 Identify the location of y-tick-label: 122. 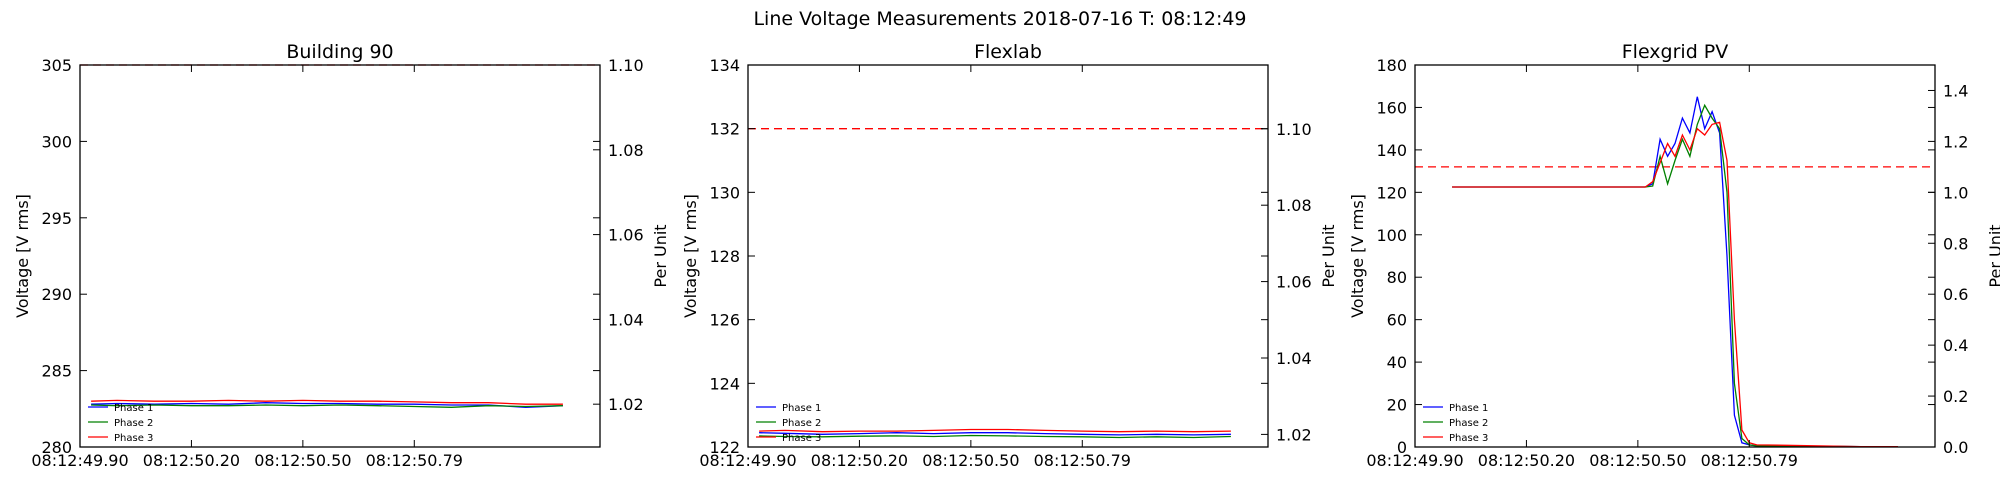
(724, 447).